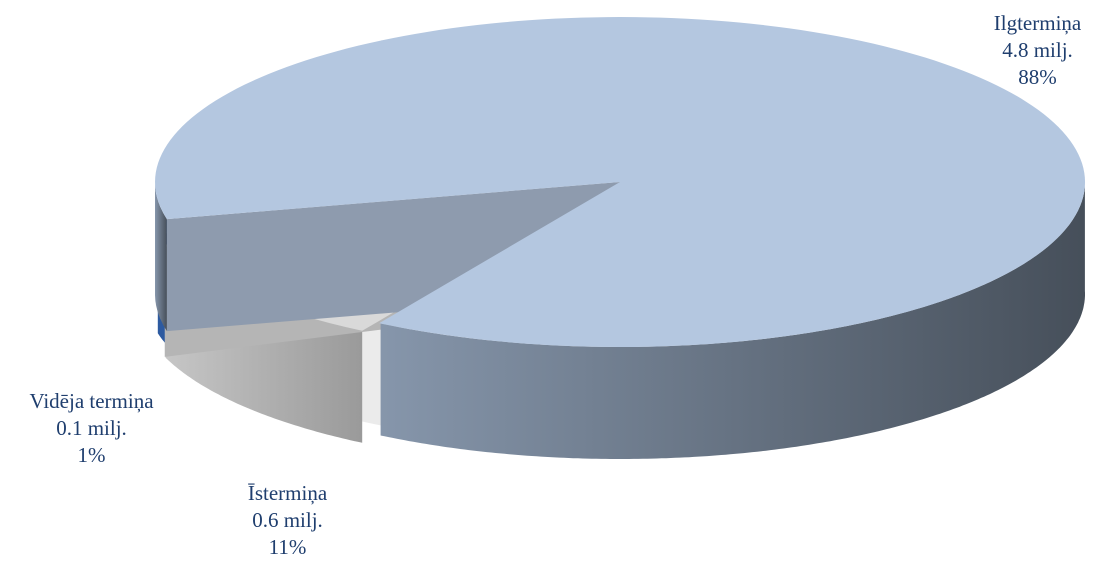 This screenshot has height=568, width=1103. I want to click on label-istermina-name: Īstermiņa, so click(287, 493).